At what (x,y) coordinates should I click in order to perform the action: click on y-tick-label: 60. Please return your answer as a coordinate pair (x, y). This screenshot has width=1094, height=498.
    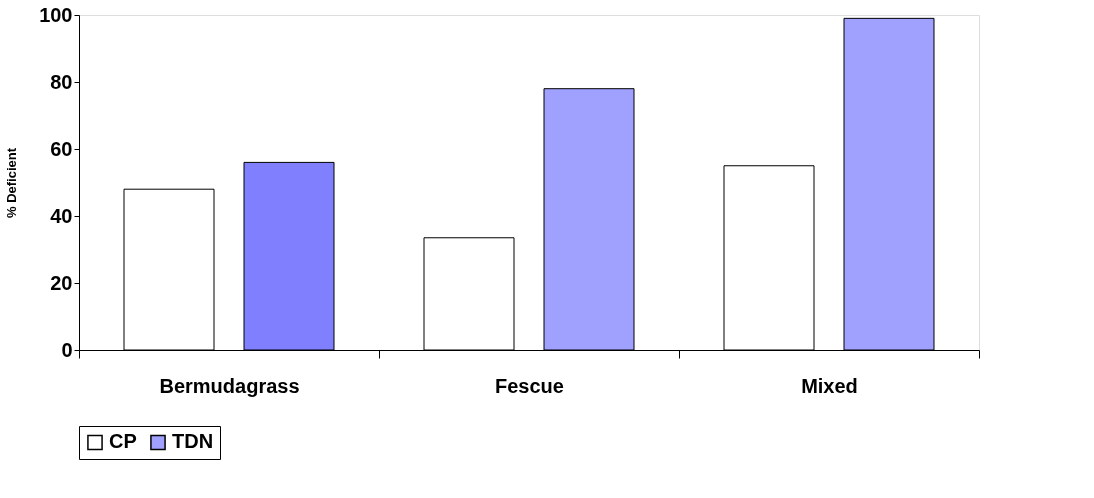
    Looking at the image, I should click on (61, 148).